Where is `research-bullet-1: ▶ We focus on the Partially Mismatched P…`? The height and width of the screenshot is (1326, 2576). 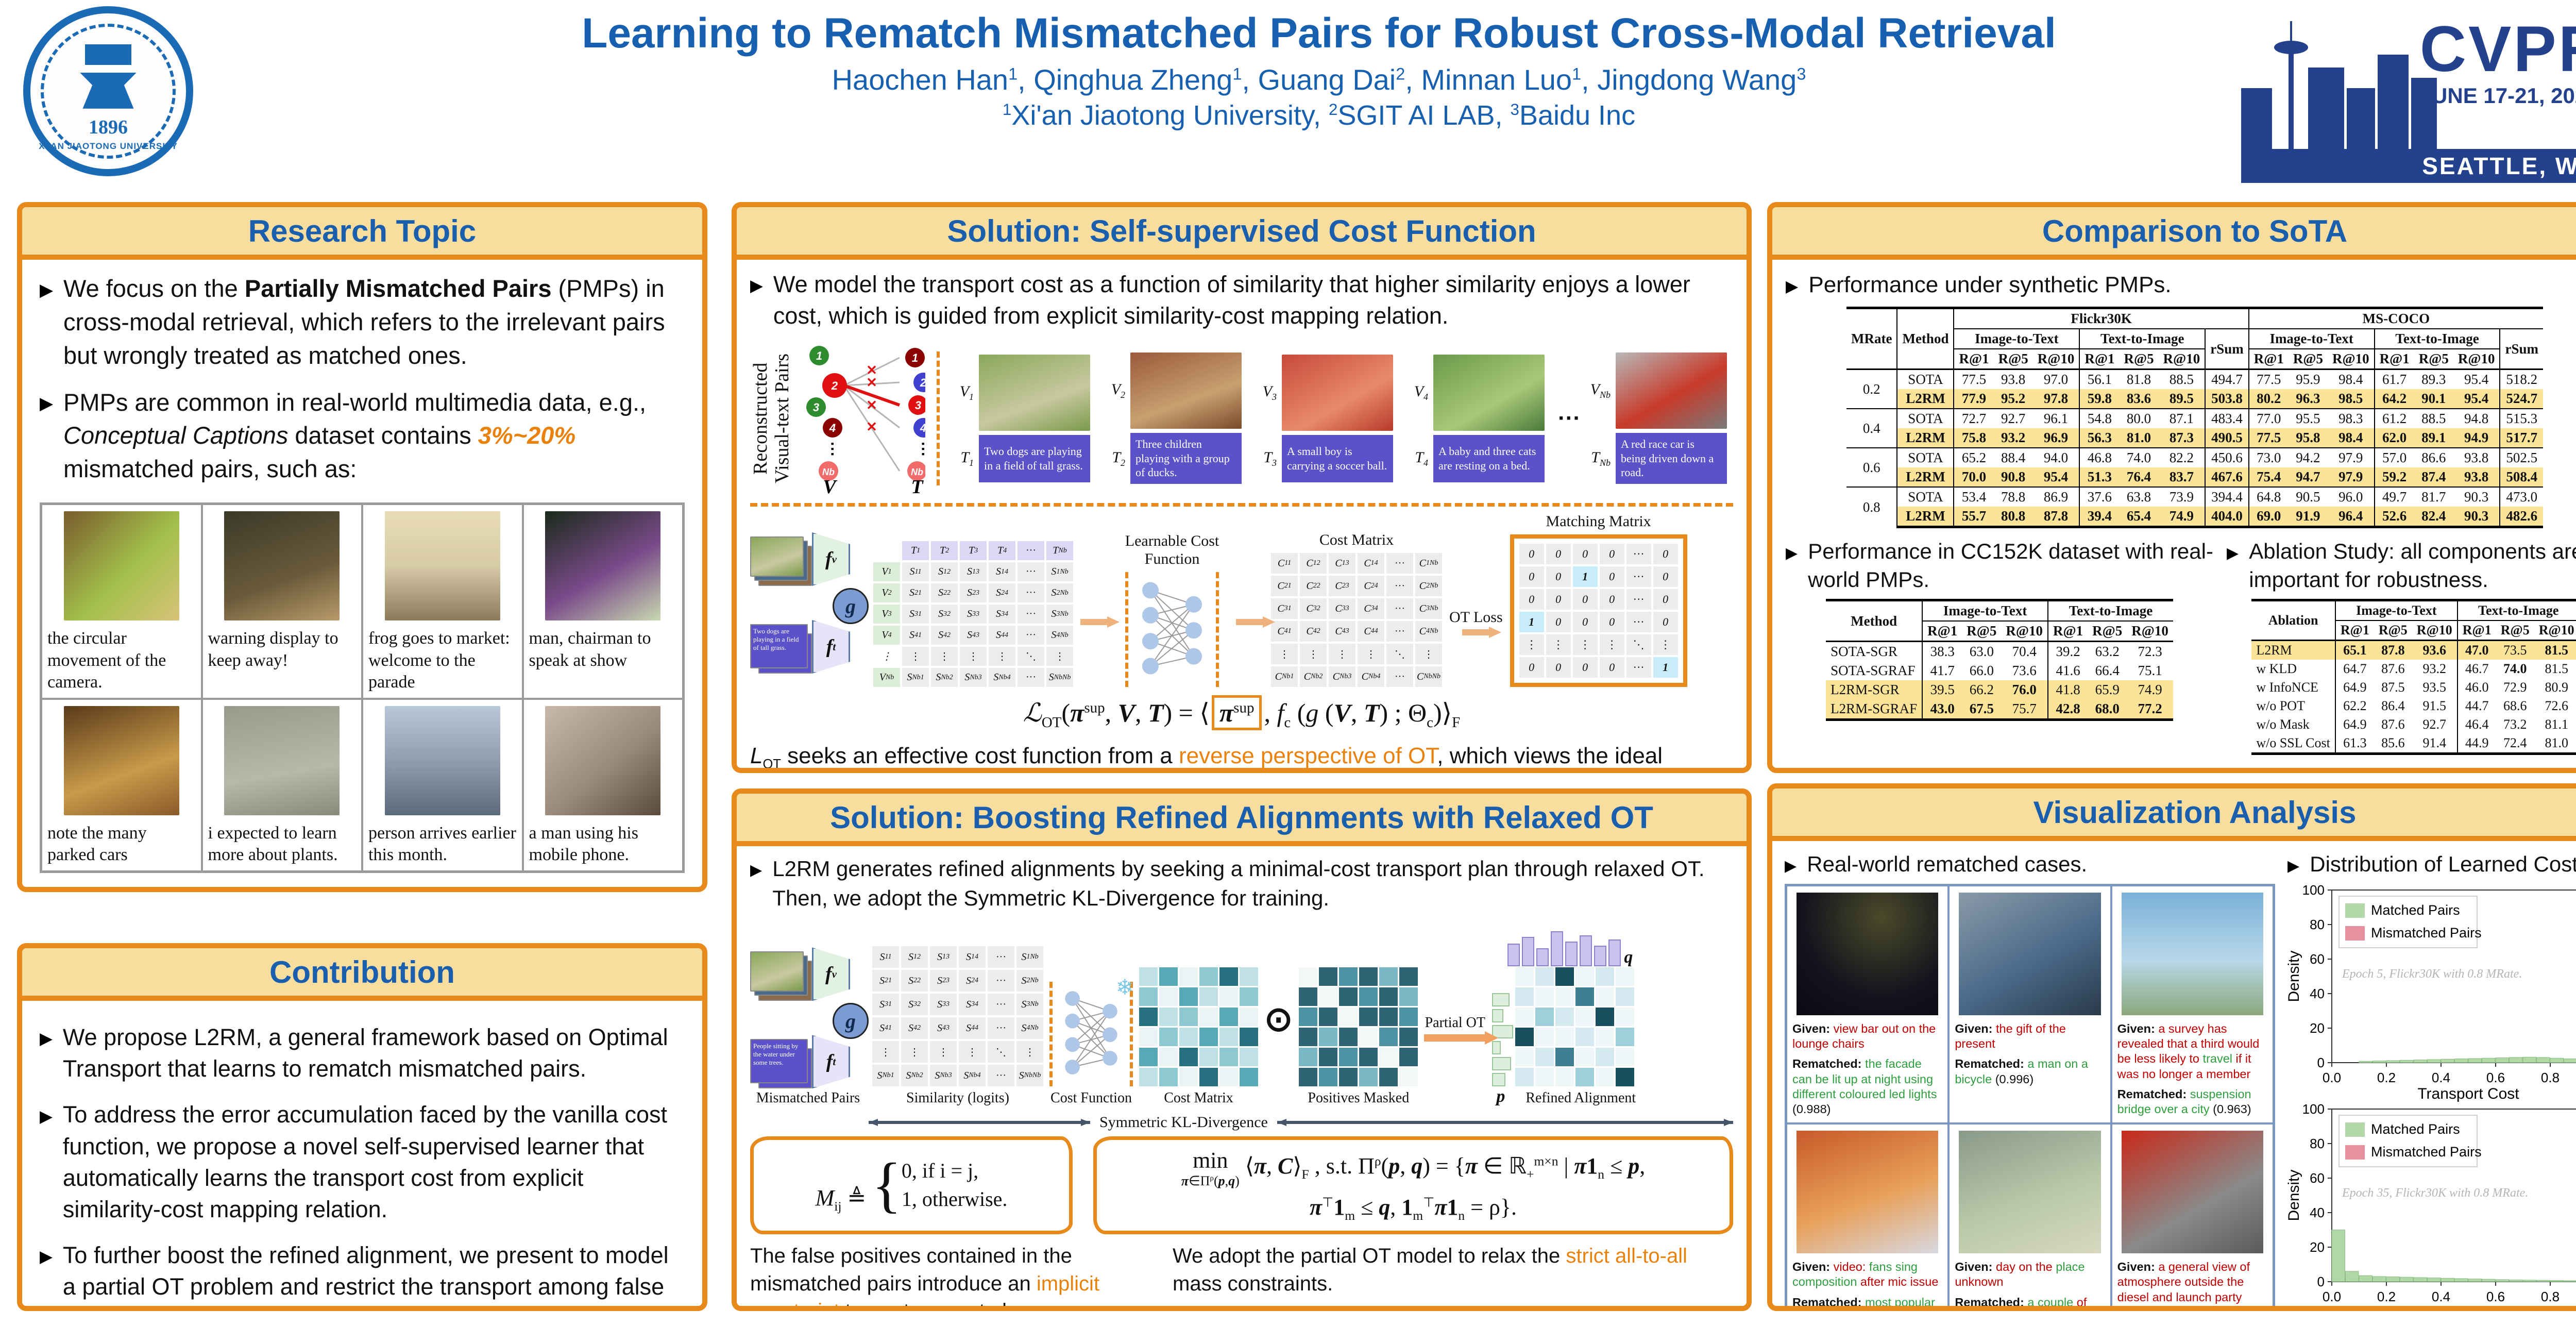
research-bullet-1: ▶ We focus on the Partially Mismatched P… is located at coordinates (352, 322).